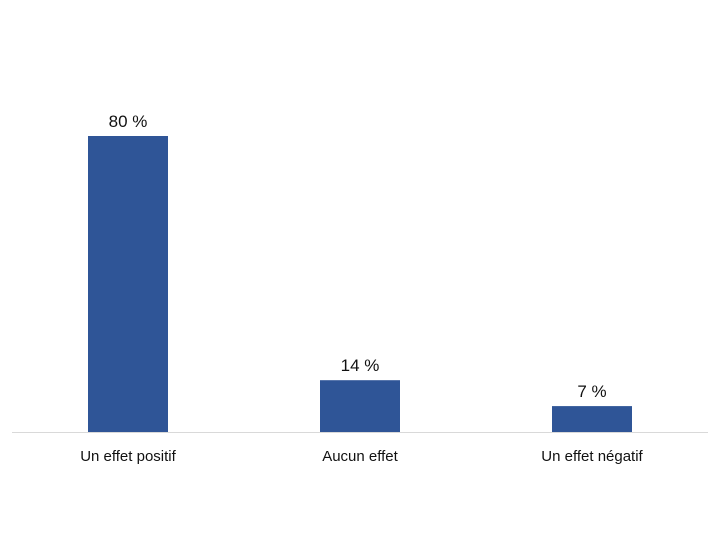 This screenshot has height=540, width=720. Describe the element at coordinates (591, 391) in the screenshot. I see `data-label: 7 %` at that location.